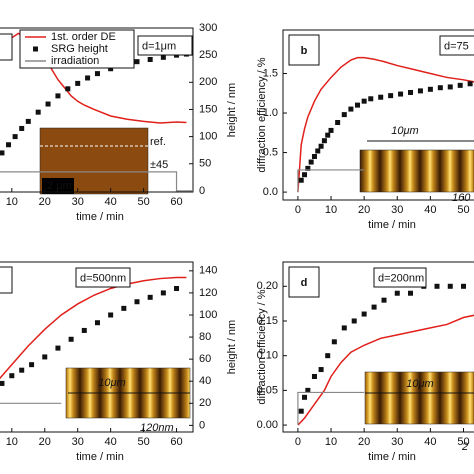  Describe the element at coordinates (270, 113) in the screenshot. I see `y-tick-label: 1.0` at that location.